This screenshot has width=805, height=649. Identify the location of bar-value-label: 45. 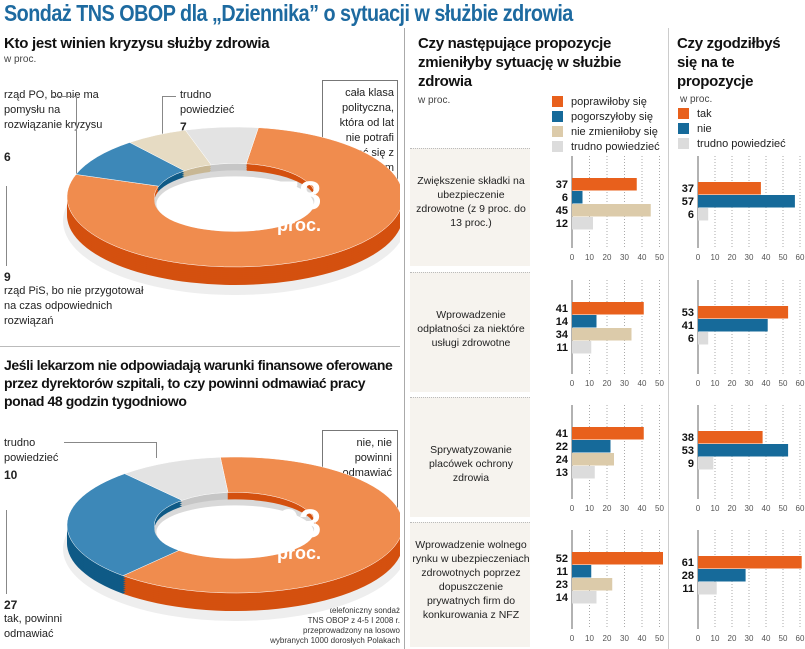
(562, 211).